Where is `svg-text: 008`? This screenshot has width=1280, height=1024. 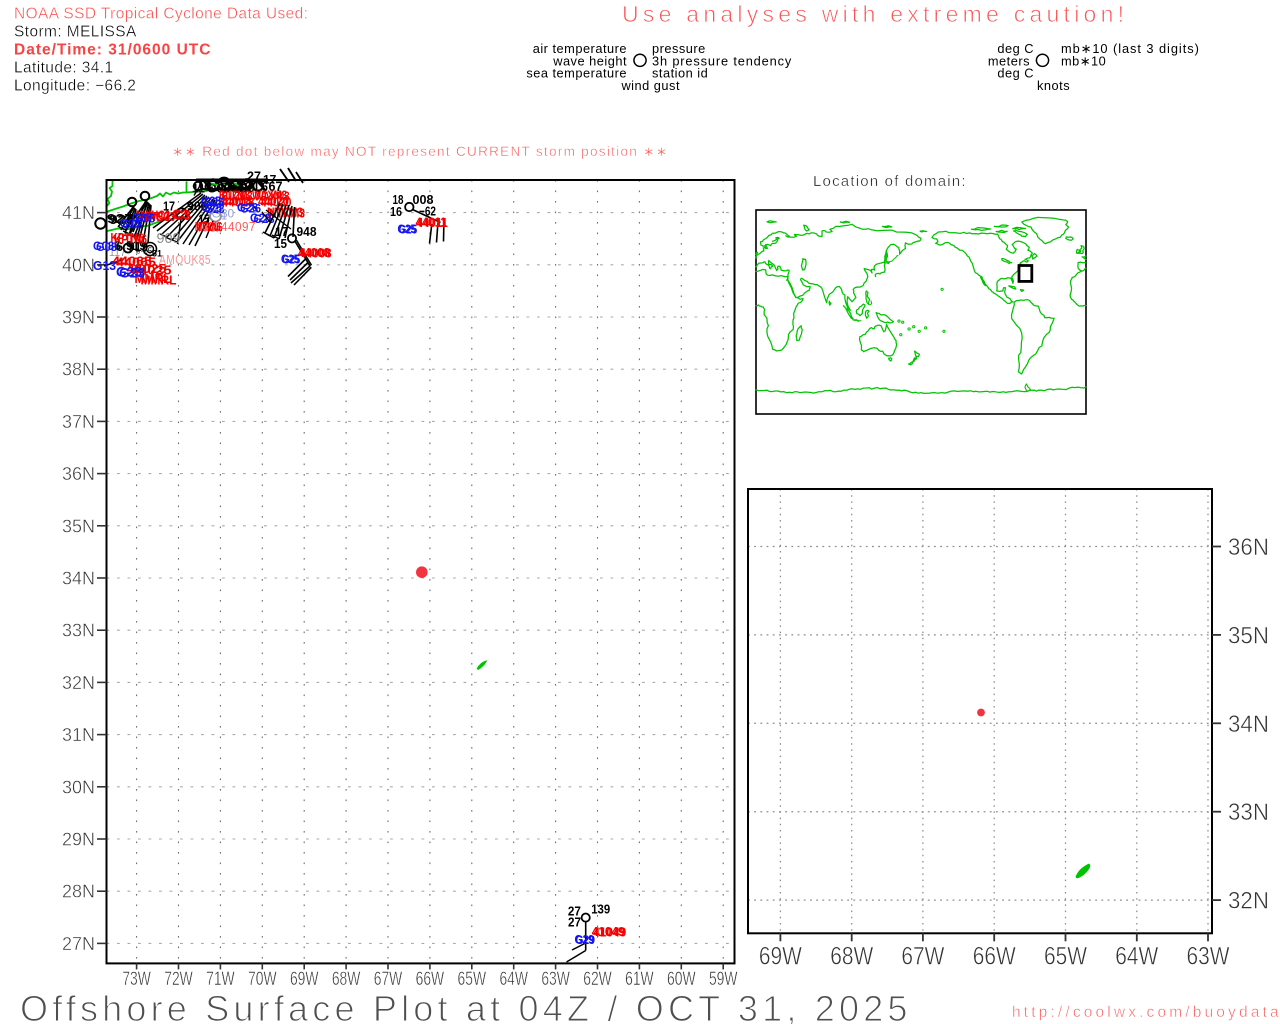 svg-text: 008 is located at coordinates (423, 200).